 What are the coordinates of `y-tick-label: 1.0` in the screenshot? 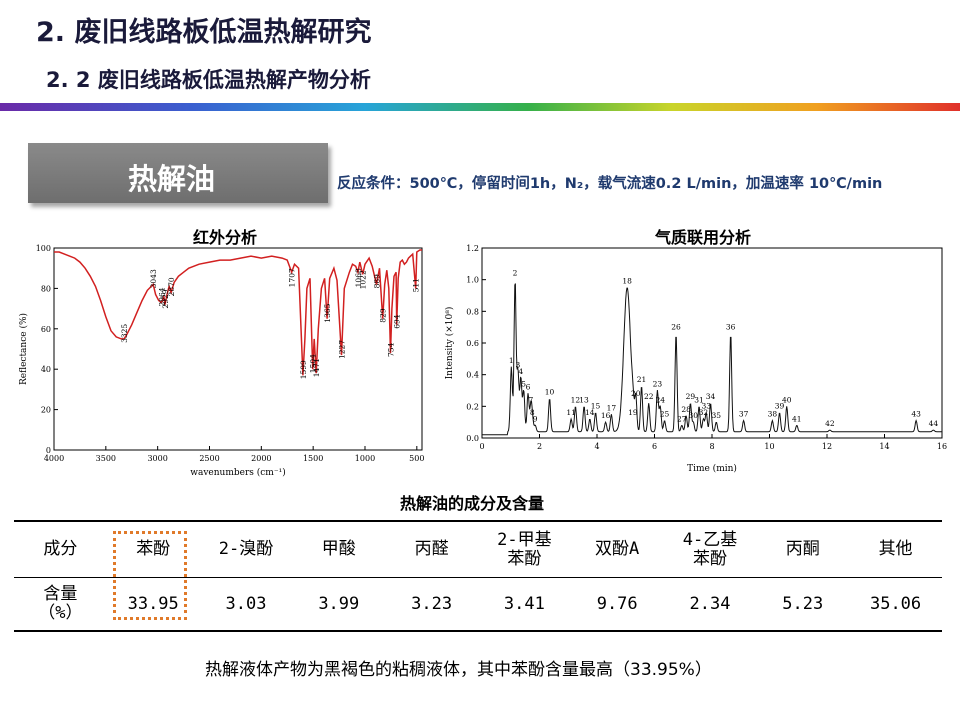 It's located at (472, 280).